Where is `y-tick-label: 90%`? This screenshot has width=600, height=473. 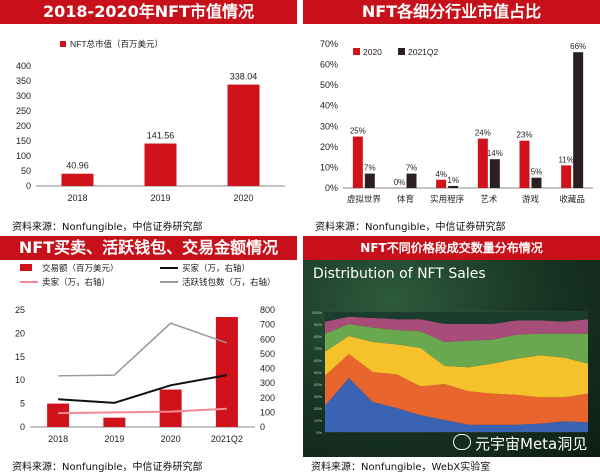
y-tick-label: 90% is located at coordinates (318, 324).